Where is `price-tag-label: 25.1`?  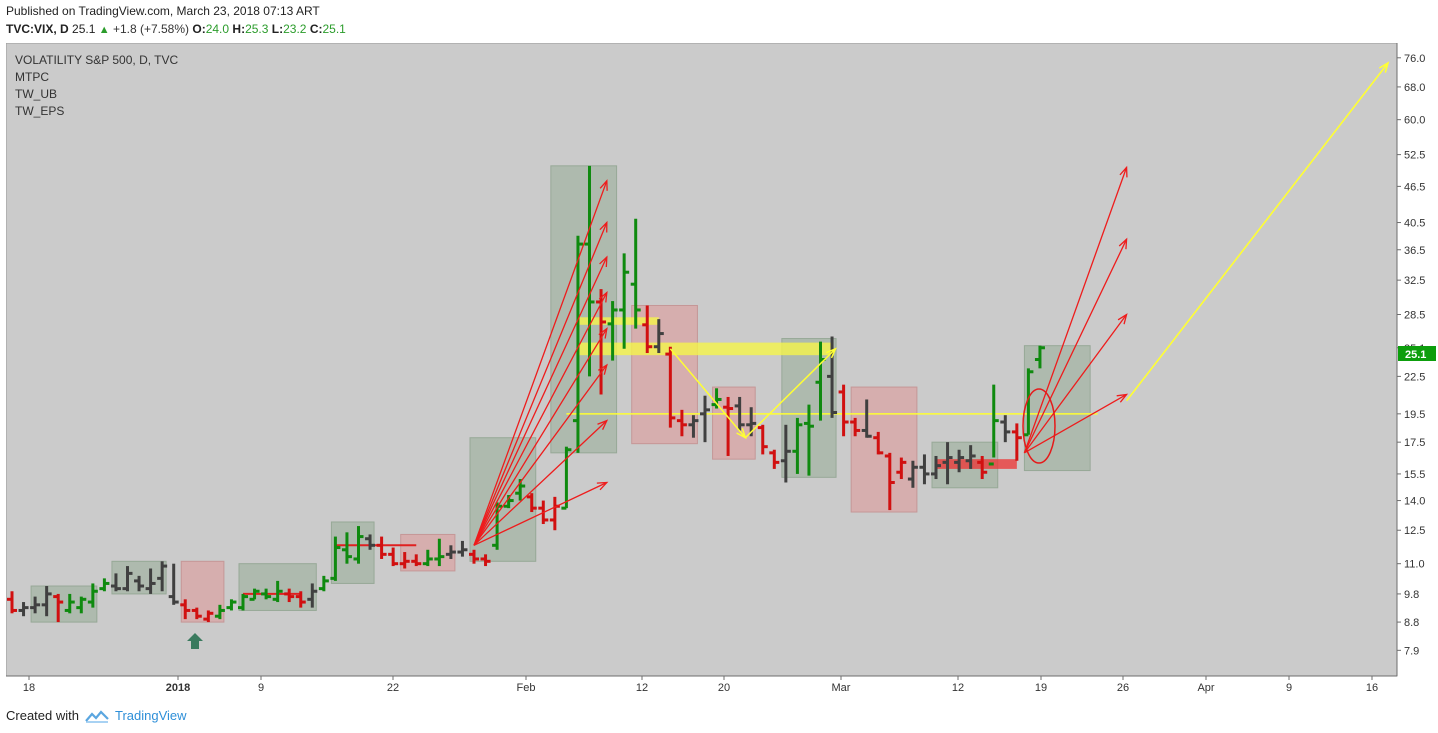
price-tag-label: 25.1 is located at coordinates (1415, 355).